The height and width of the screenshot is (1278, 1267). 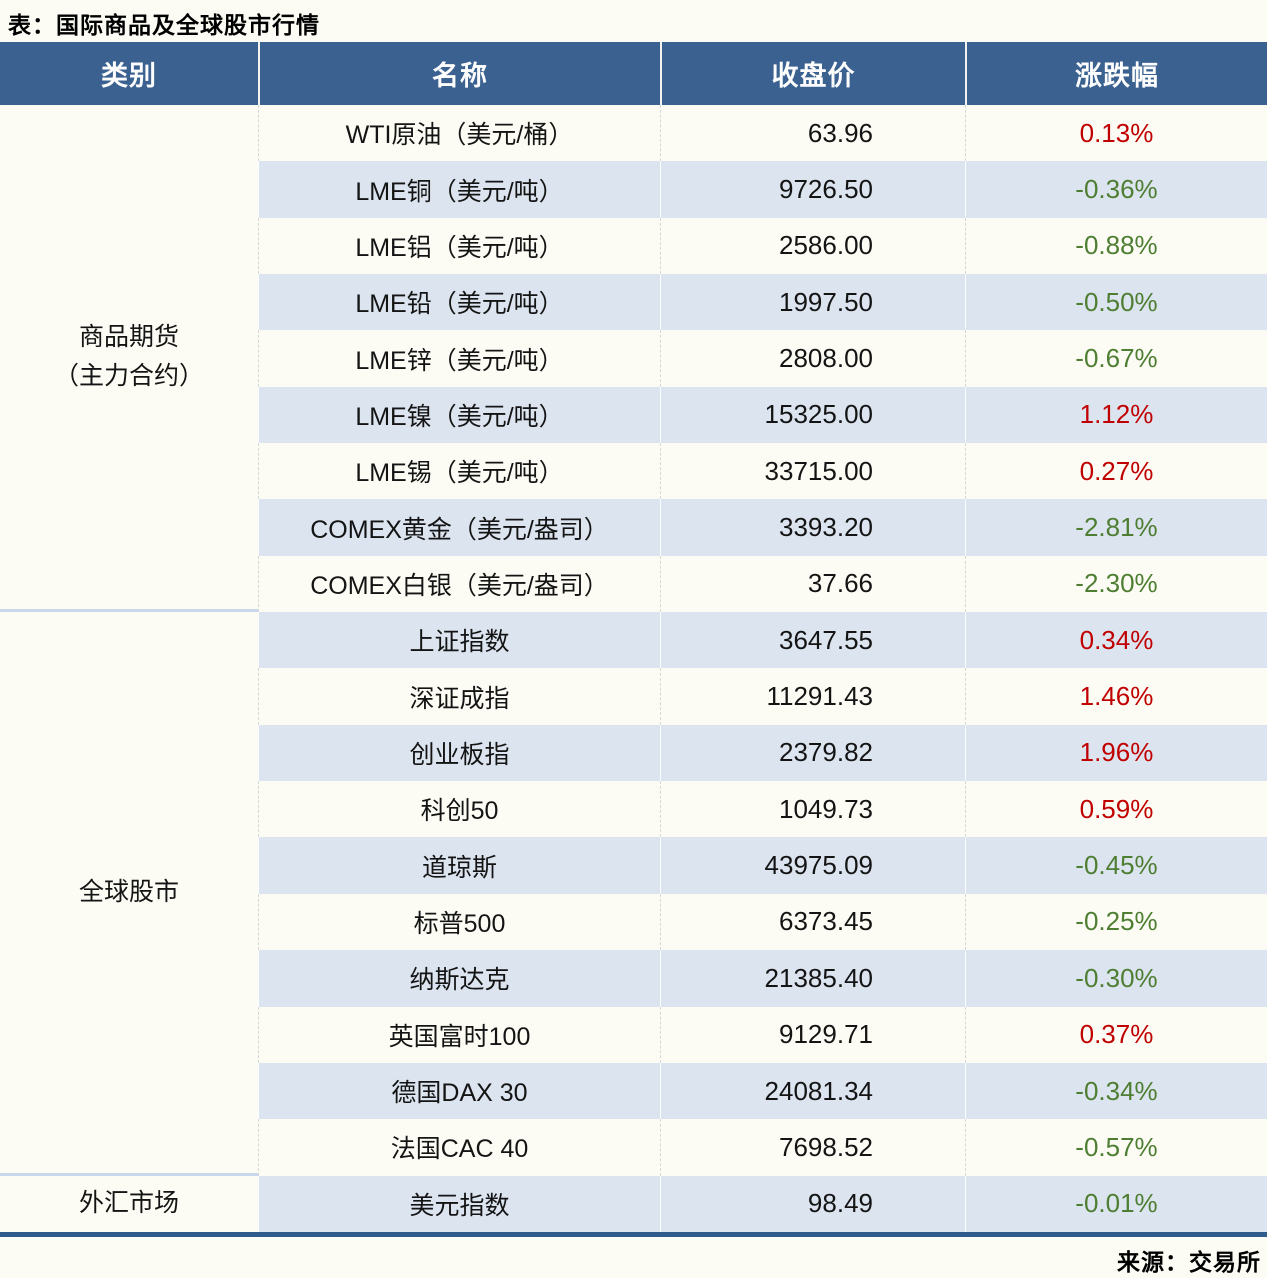 I want to click on name-cell: 标普500, so click(x=459, y=922).